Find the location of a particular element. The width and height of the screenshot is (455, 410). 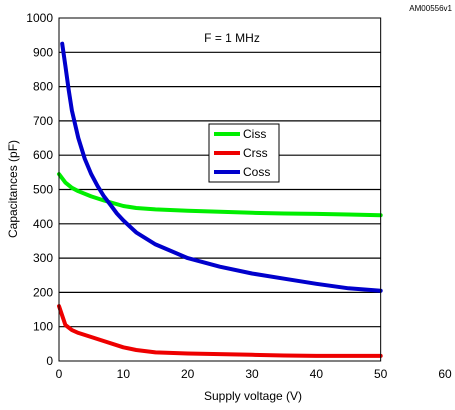

y-tick-label-900: 900 is located at coordinates (43, 52).